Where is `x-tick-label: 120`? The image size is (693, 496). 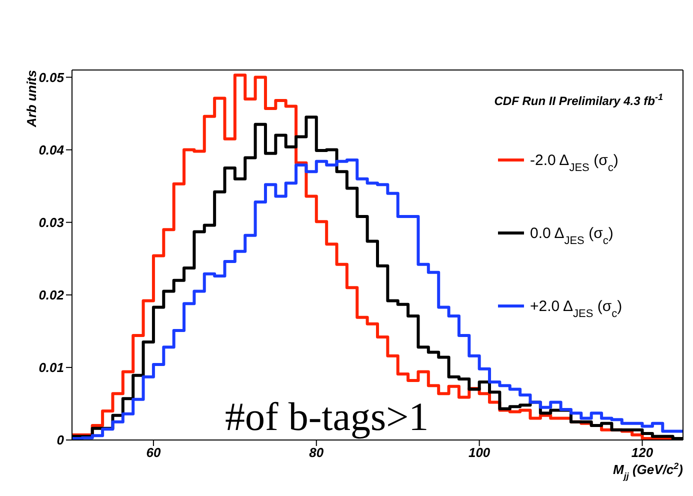
x-tick-label: 120 is located at coordinates (642, 452).